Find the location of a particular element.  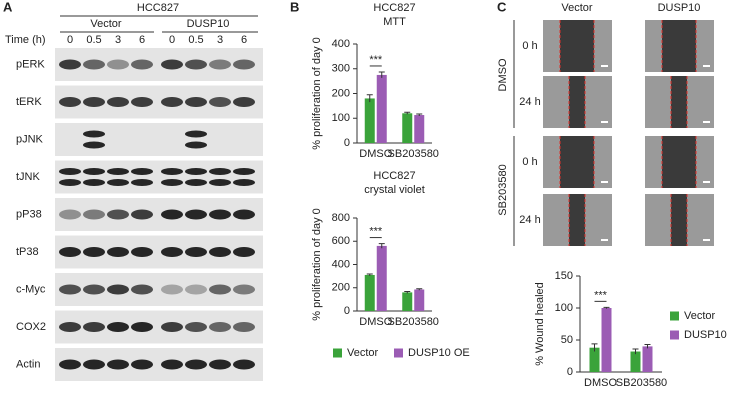

blot-label: tP38 is located at coordinates (27, 252).